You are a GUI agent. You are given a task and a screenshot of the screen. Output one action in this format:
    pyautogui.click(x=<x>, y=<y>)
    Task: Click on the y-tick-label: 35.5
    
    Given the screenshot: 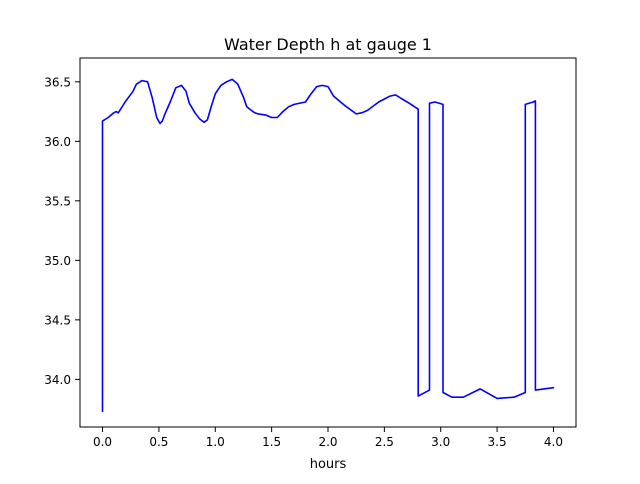 What is the action you would take?
    pyautogui.click(x=57, y=201)
    